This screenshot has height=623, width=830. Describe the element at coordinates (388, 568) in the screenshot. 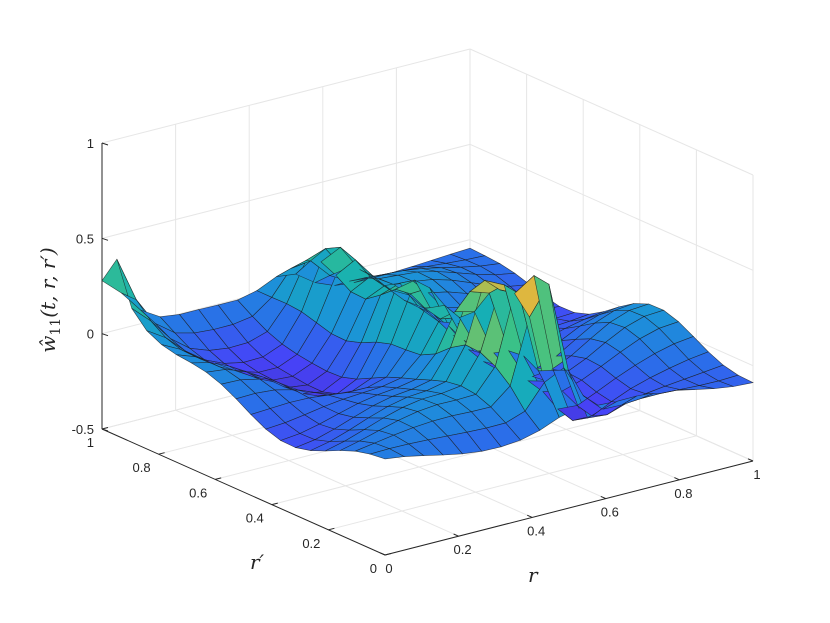

I see `x-tick-label-0: 0` at that location.